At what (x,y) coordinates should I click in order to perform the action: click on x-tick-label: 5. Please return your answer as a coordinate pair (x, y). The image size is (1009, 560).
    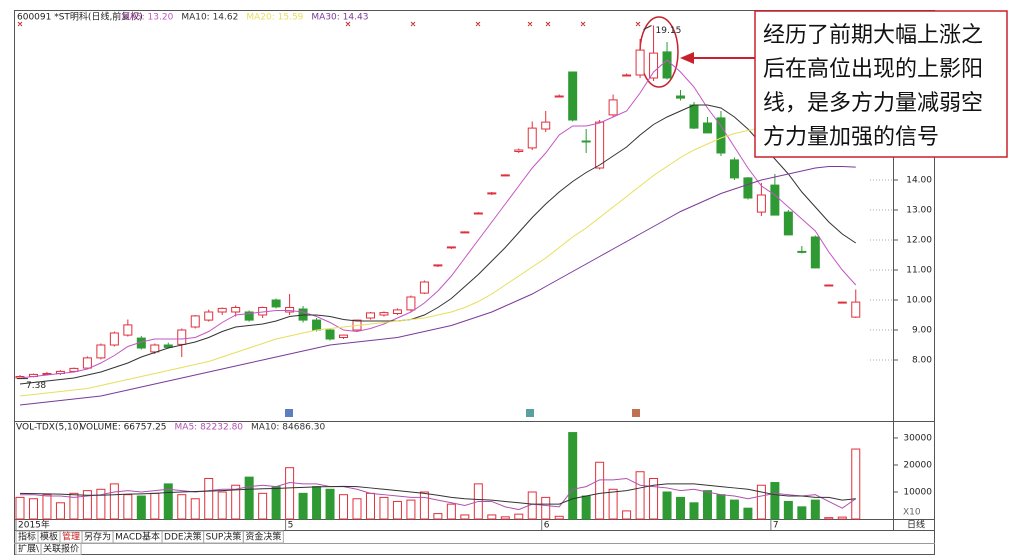
    Looking at the image, I should click on (291, 526).